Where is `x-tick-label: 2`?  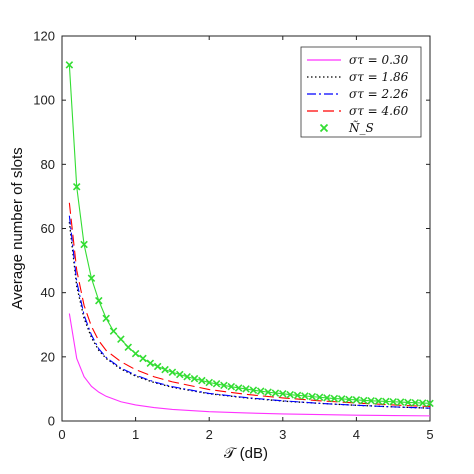
x-tick-label: 2 is located at coordinates (209, 434).